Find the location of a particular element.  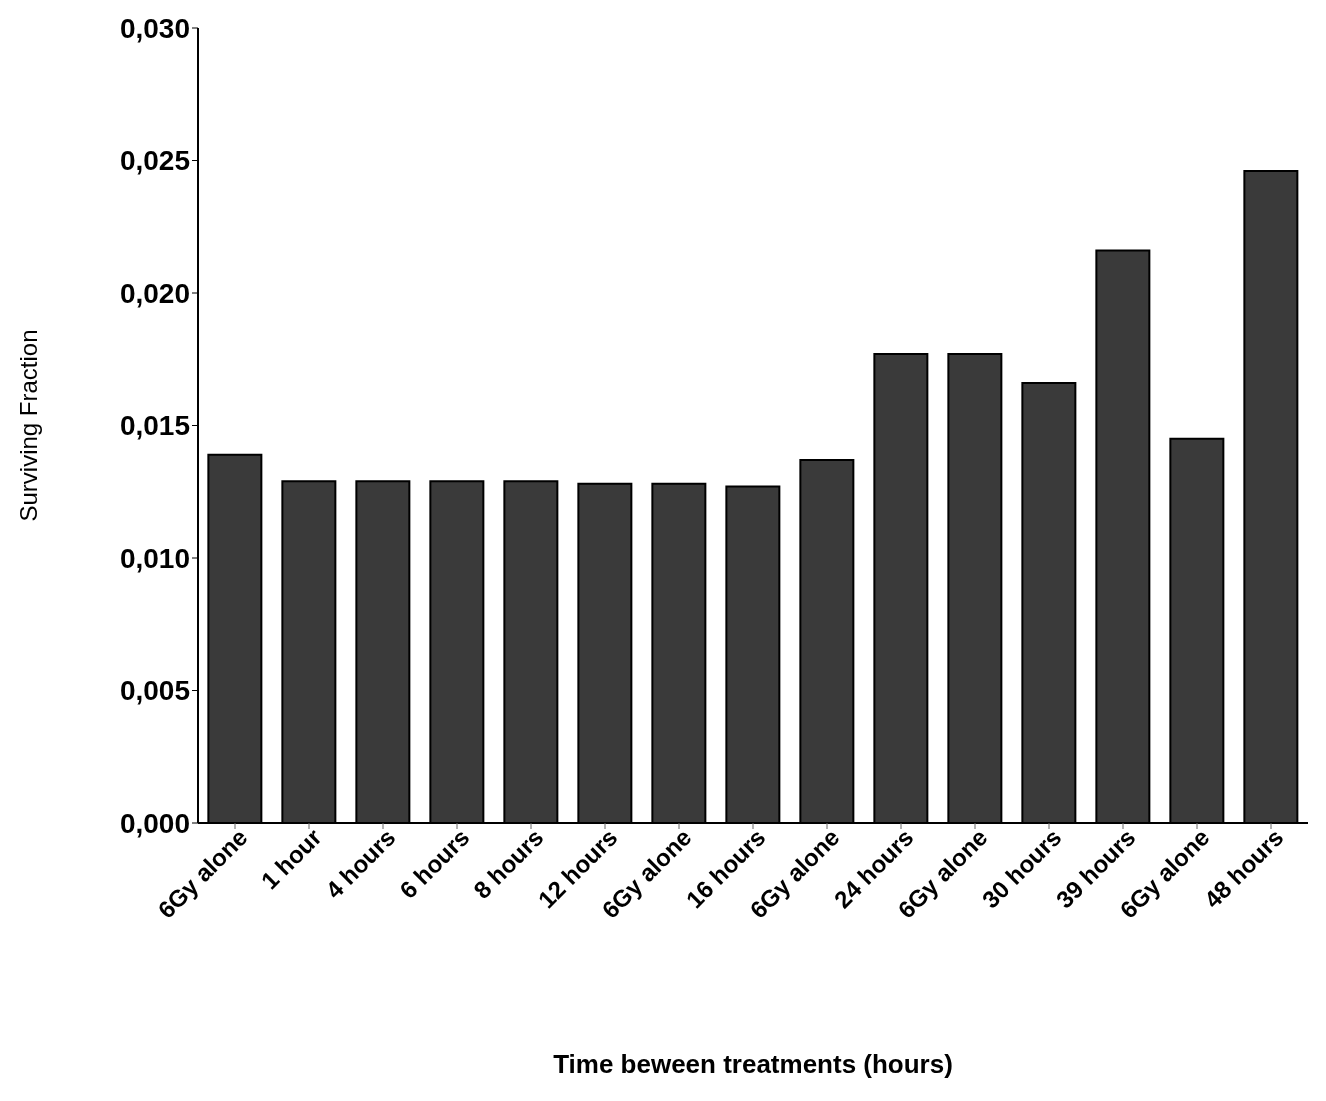

y-tick-label: 0,015 is located at coordinates (154, 426).